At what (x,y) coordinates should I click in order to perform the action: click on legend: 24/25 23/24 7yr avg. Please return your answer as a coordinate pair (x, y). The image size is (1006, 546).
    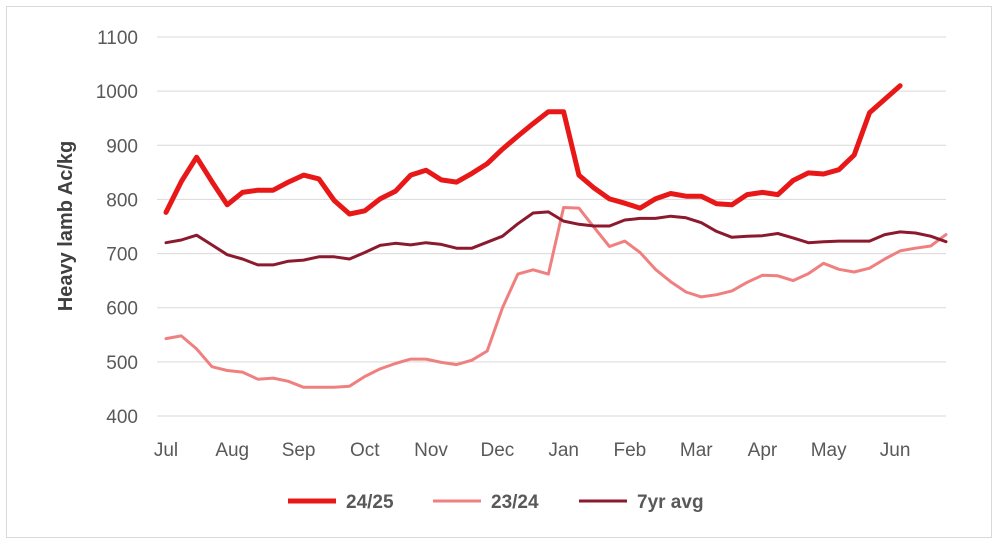
    Looking at the image, I should click on (496, 502).